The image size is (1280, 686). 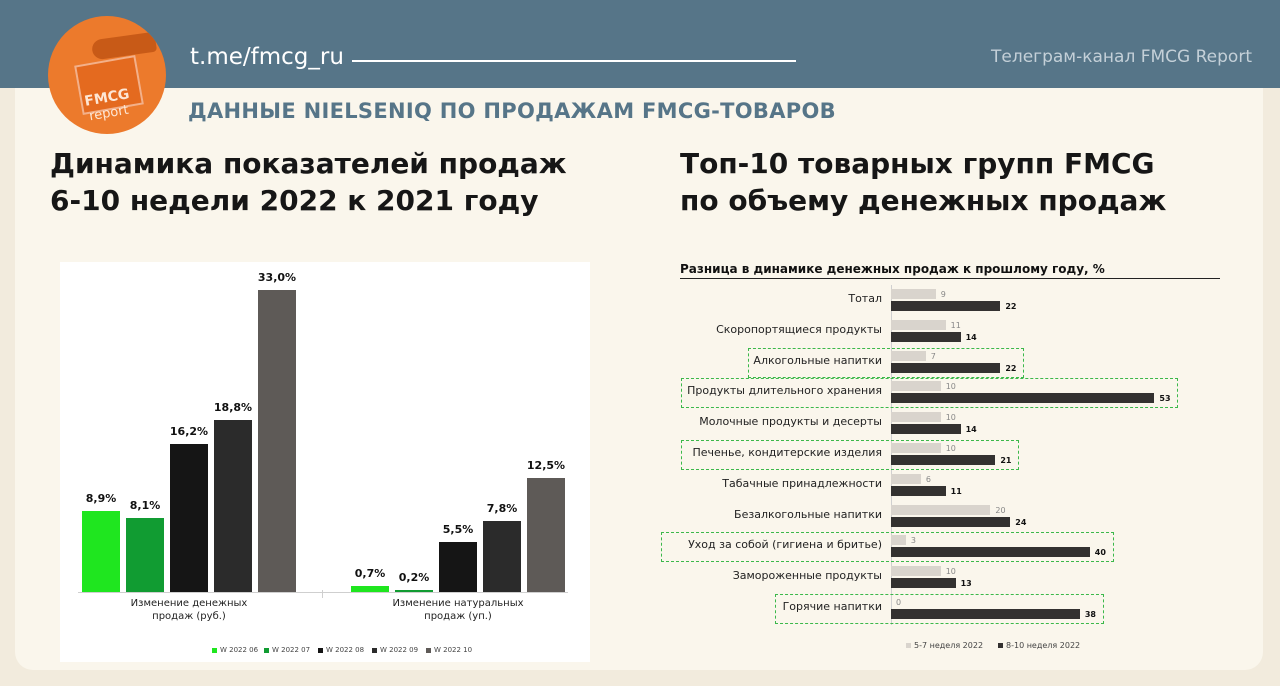 I want to click on category-label-line: Изменение денежных, so click(x=189, y=603).